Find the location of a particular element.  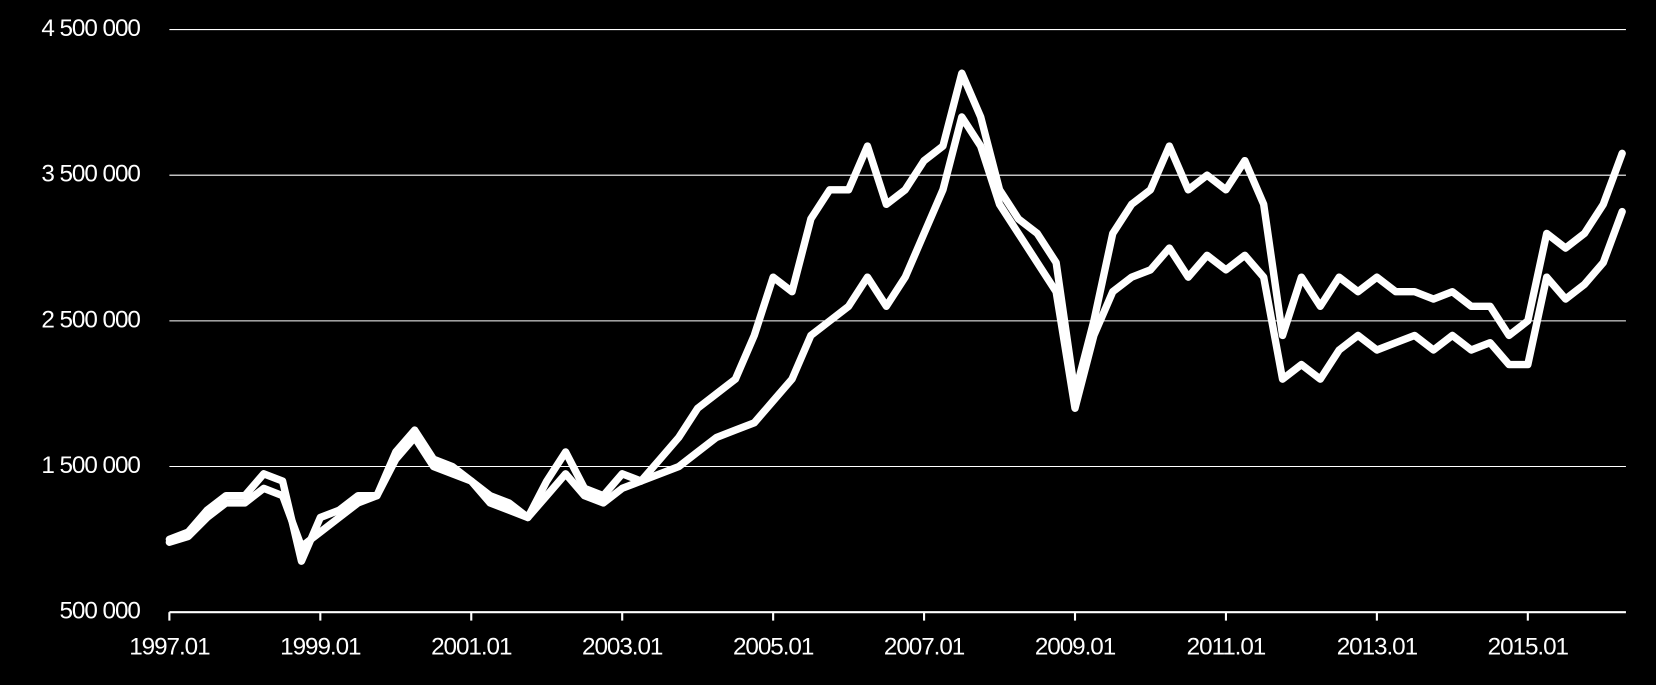

y-tick-label: 1 500 000 is located at coordinates (90, 465).